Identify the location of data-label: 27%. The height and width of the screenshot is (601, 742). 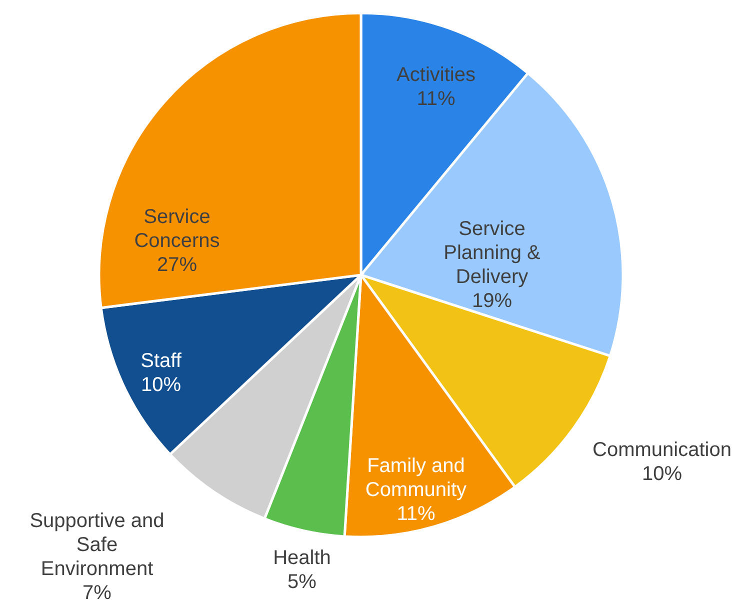
(177, 265).